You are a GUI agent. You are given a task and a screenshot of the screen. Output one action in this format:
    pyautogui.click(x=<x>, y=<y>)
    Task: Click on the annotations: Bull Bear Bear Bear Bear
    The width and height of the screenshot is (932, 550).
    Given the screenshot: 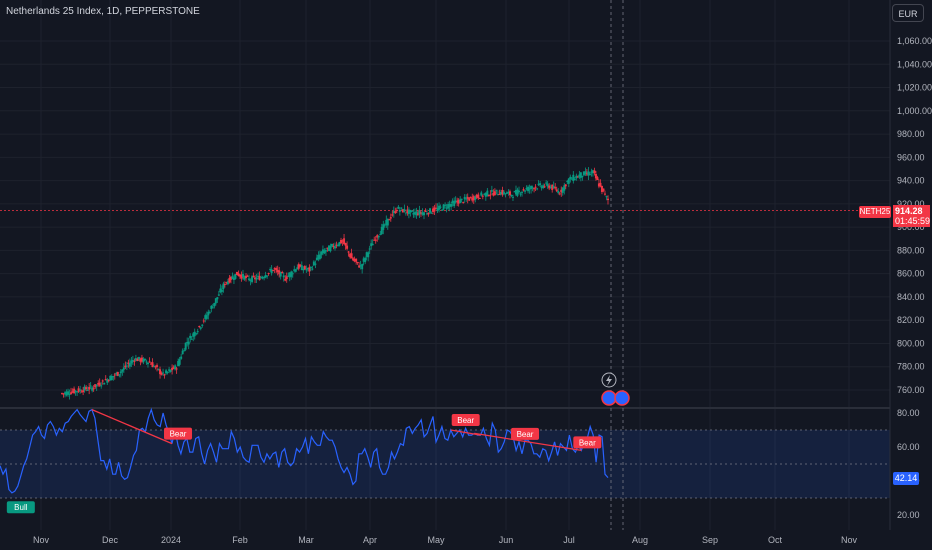 What is the action you would take?
    pyautogui.click(x=304, y=464)
    